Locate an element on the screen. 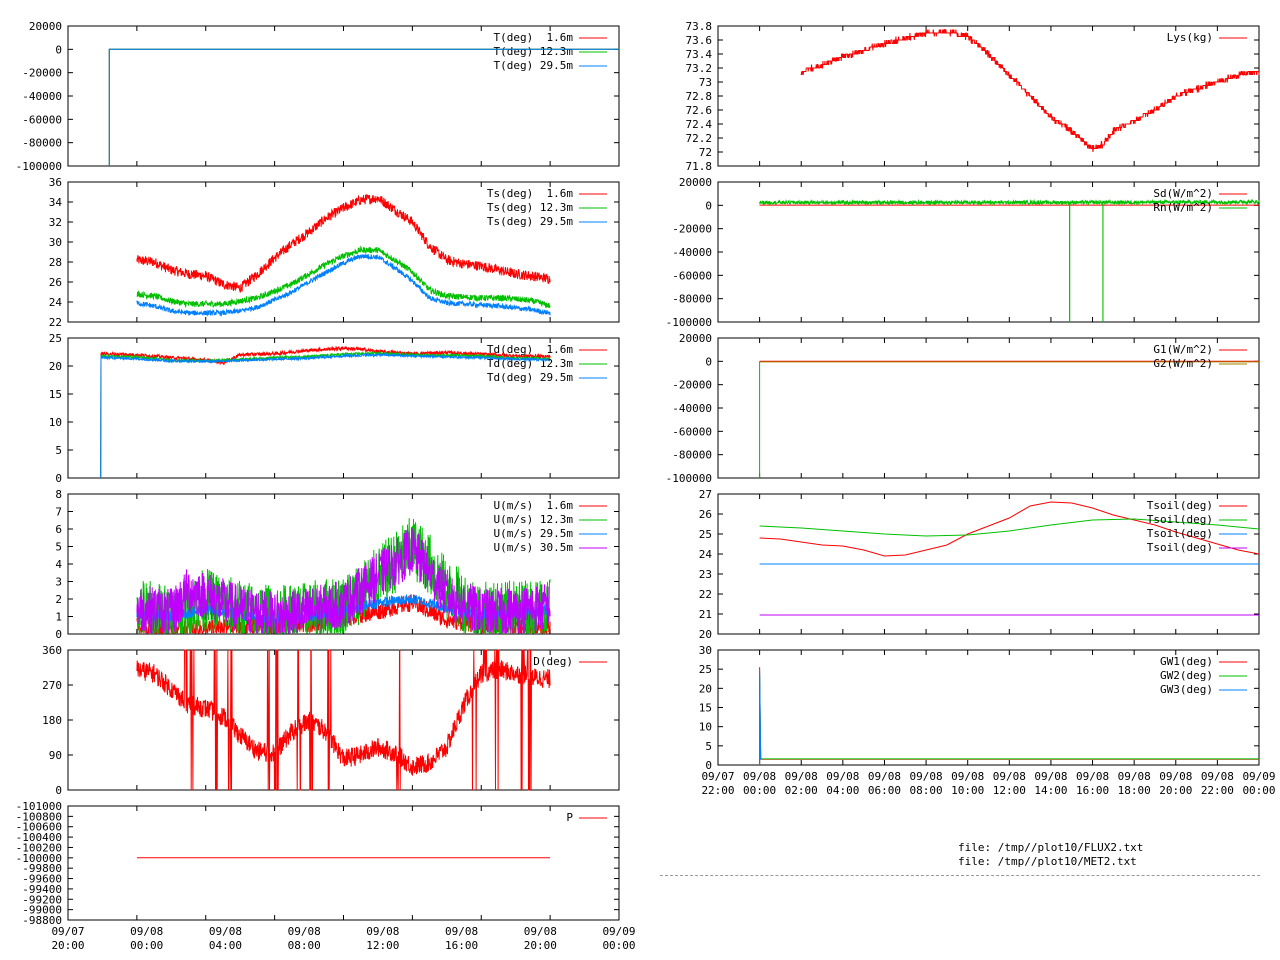 Image resolution: width=1280 pixels, height=960 pixels. x-tick-label-time: 14:00 is located at coordinates (1050, 790).